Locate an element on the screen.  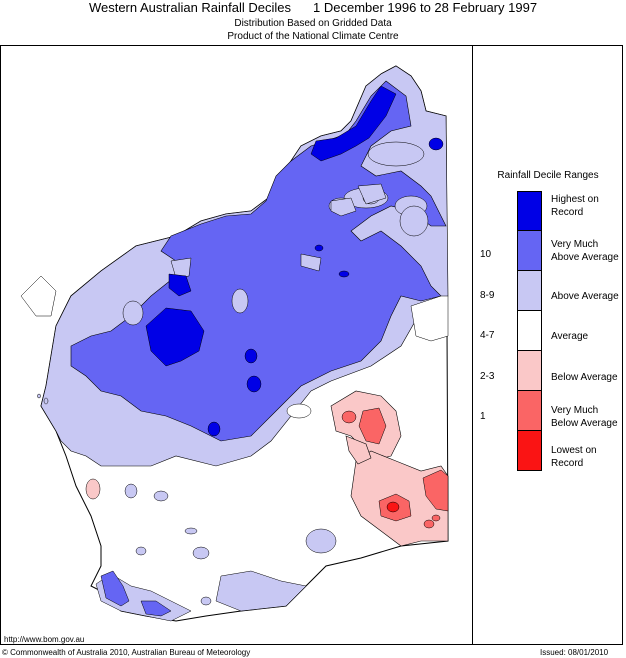
legend-label: Very Much Below Average is located at coordinates (584, 417).